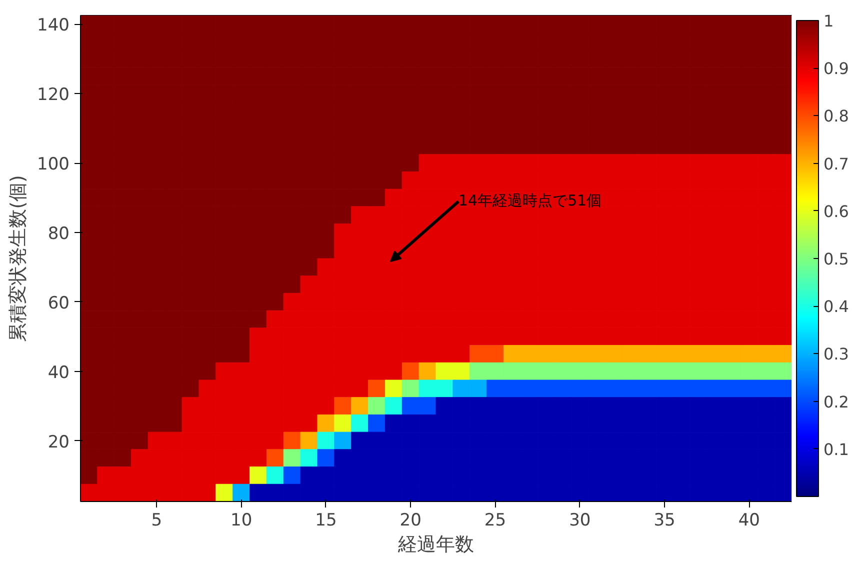 The height and width of the screenshot is (561, 856). Describe the element at coordinates (53, 26) in the screenshot. I see `y-tick-label: 140` at that location.